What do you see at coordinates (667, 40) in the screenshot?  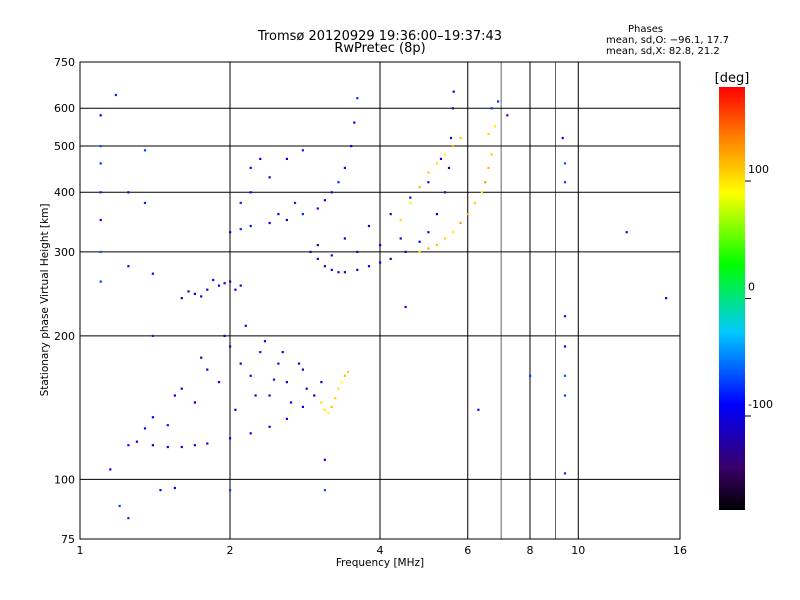 I see `phase-info-o: mean, sd,O: −96.1, 17.7` at bounding box center [667, 40].